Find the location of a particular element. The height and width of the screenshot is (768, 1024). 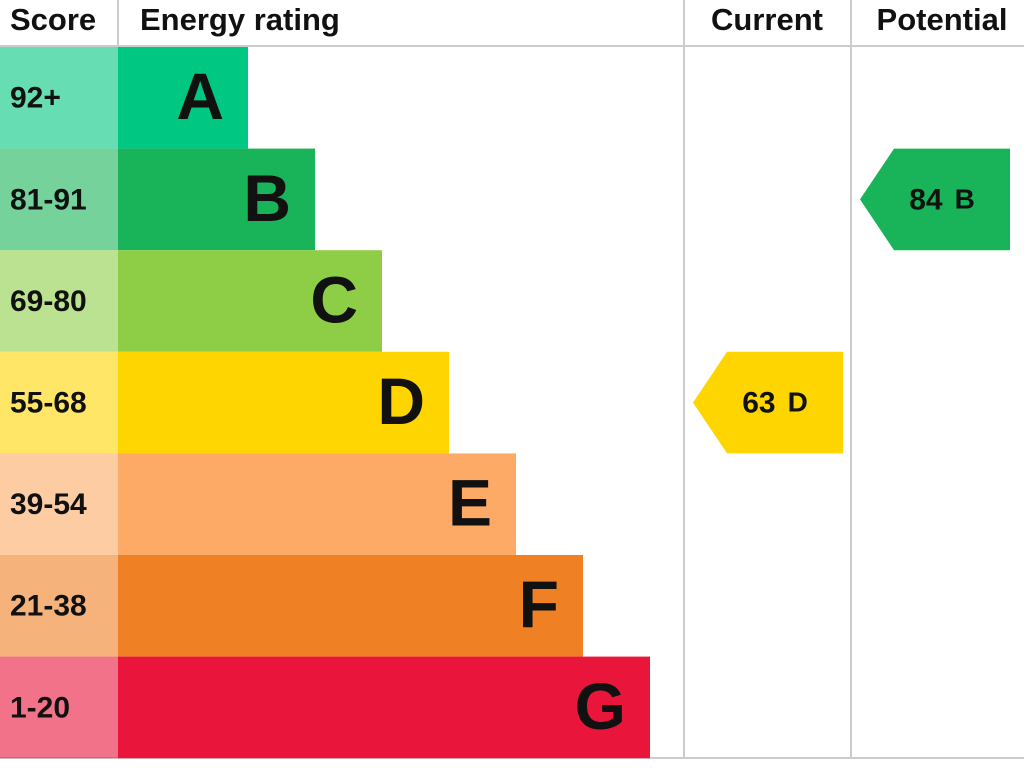

current-letter: D is located at coordinates (798, 402).